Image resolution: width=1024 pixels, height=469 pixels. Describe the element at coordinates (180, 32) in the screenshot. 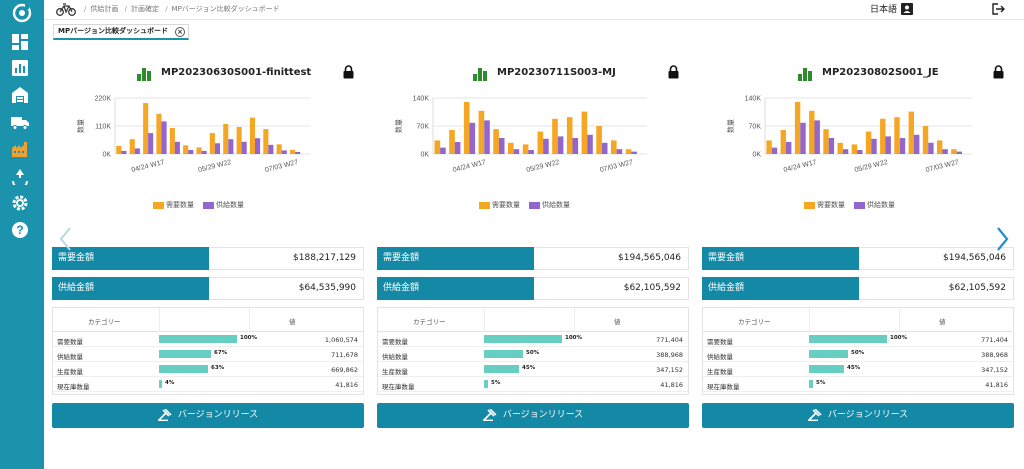

I see `close-icon: ×` at that location.